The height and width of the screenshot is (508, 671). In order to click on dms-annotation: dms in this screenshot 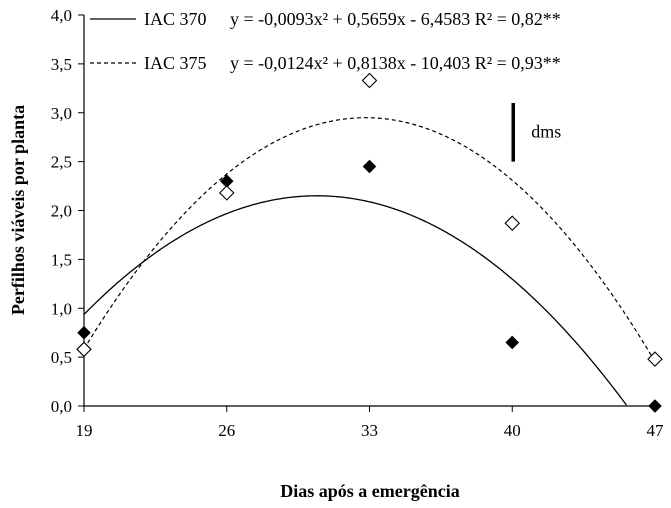, I will do `click(536, 132)`.